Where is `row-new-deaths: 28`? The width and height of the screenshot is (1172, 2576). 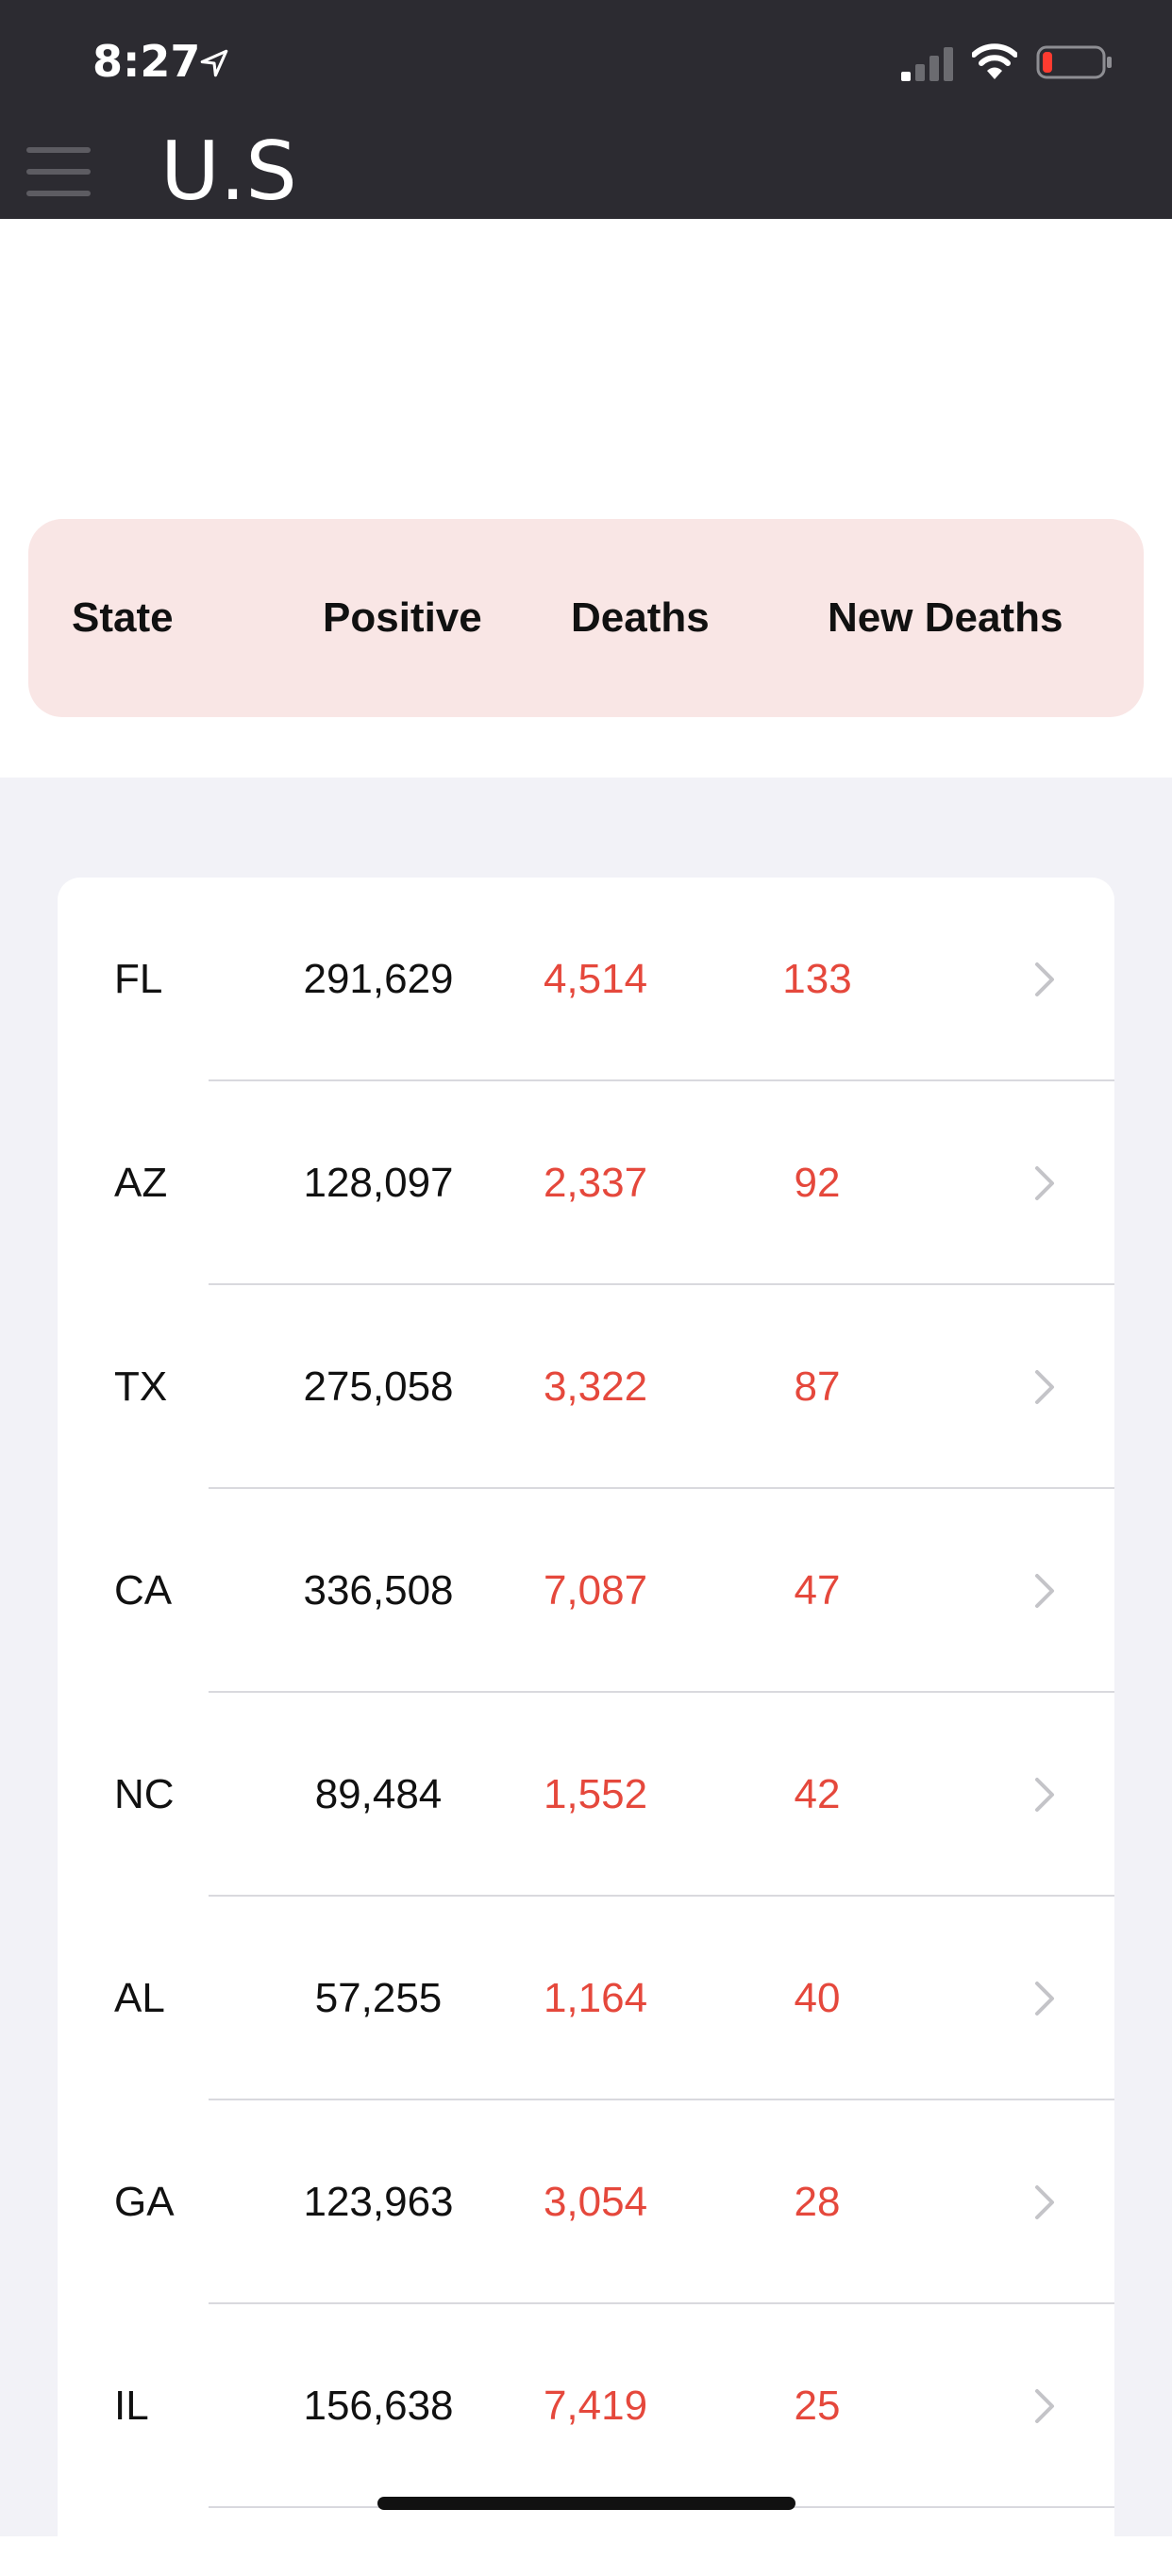
row-new-deaths: 28 is located at coordinates (817, 2202).